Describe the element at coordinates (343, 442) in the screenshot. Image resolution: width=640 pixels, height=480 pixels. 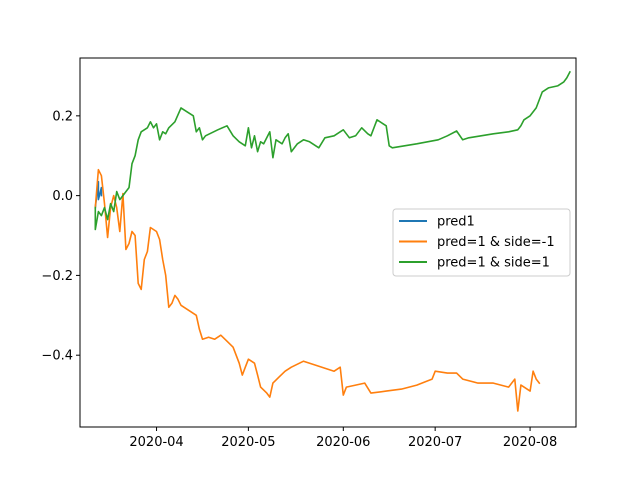
I see `x-tick-label: 2020-06` at that location.